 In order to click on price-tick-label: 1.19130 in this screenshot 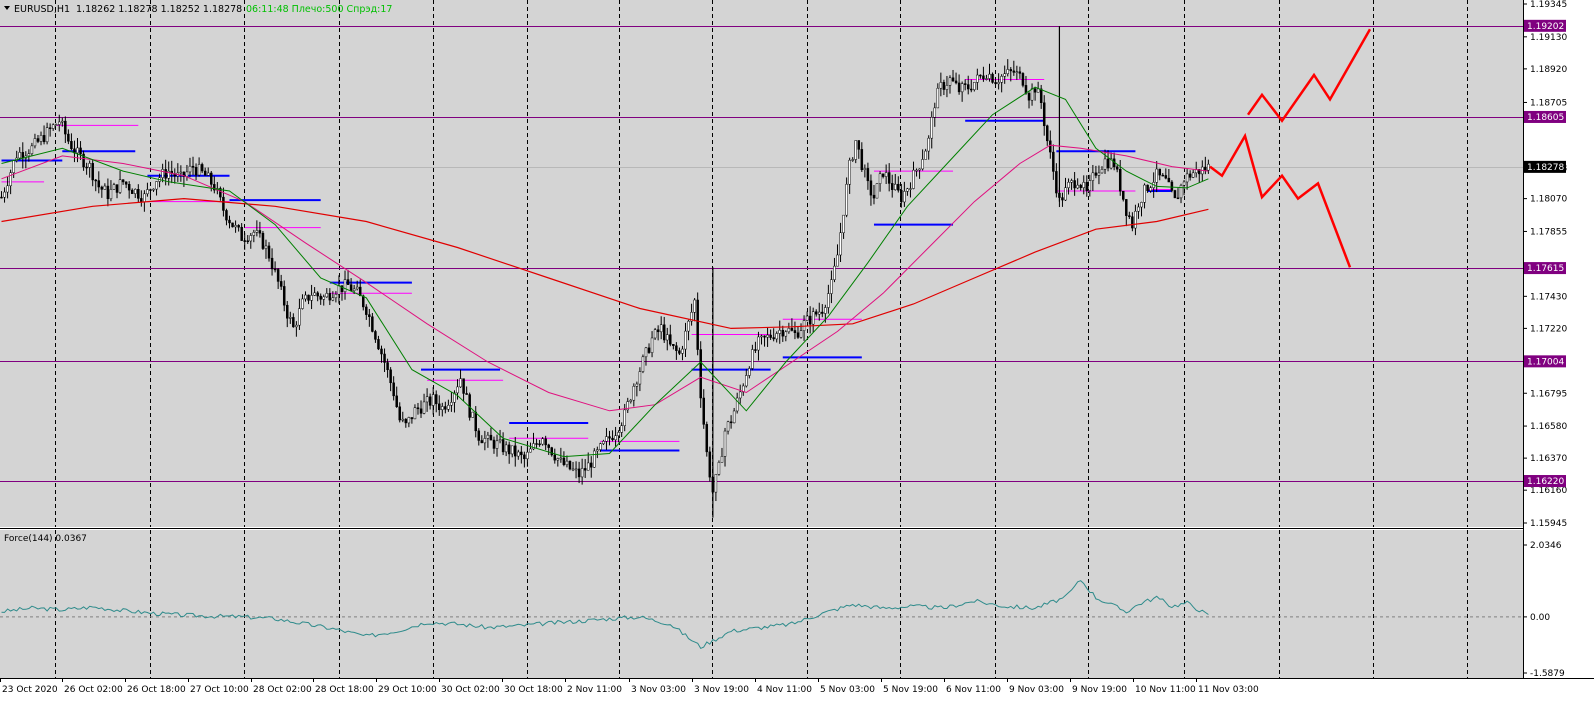, I will do `click(1548, 38)`.